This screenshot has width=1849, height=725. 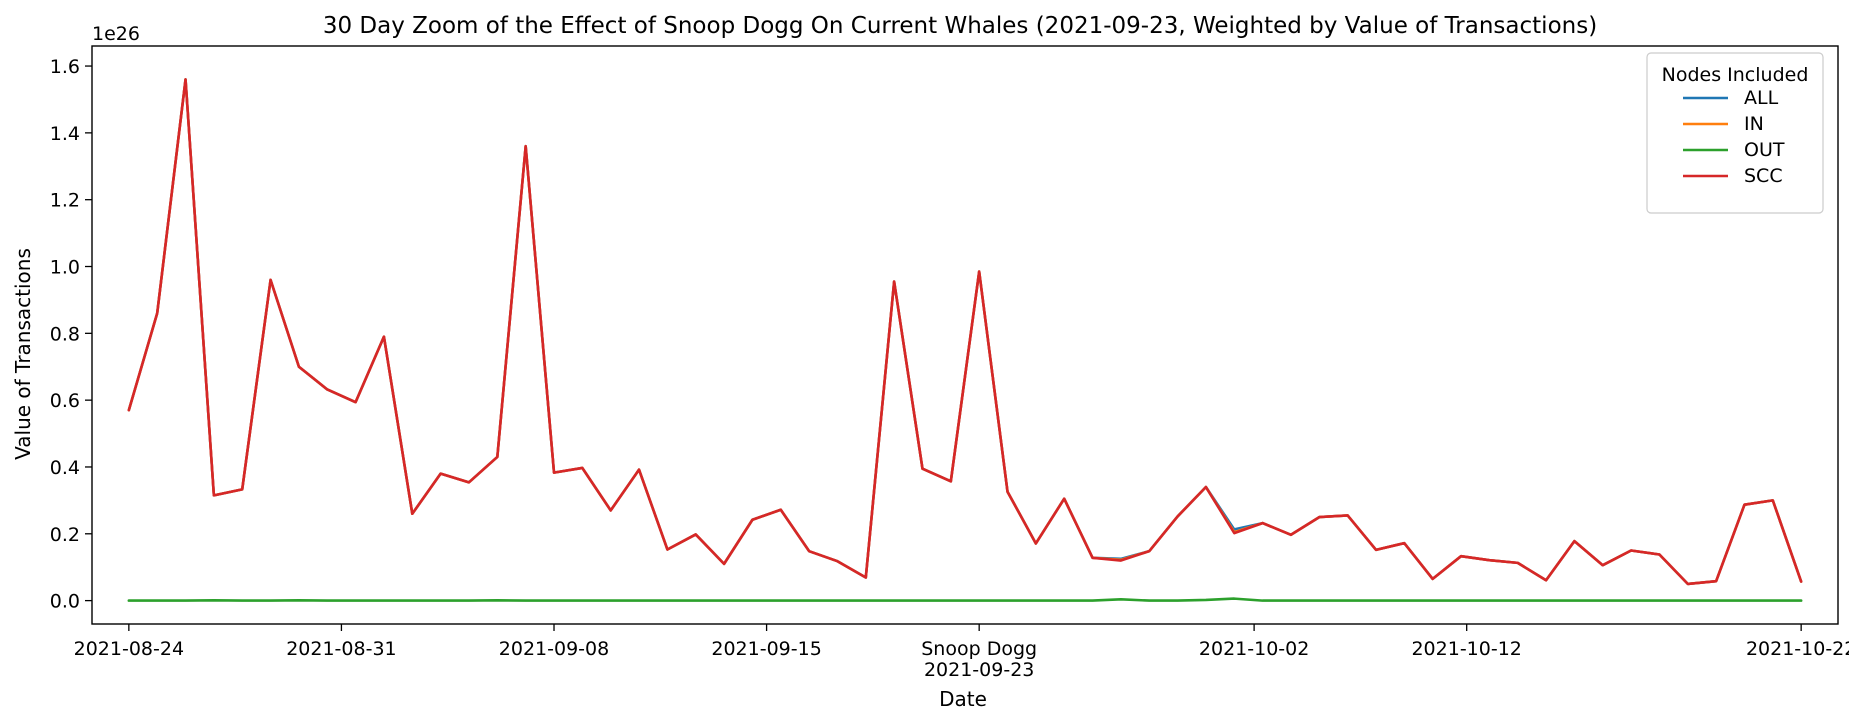 I want to click on legend-label-in: IN, so click(x=1754, y=124).